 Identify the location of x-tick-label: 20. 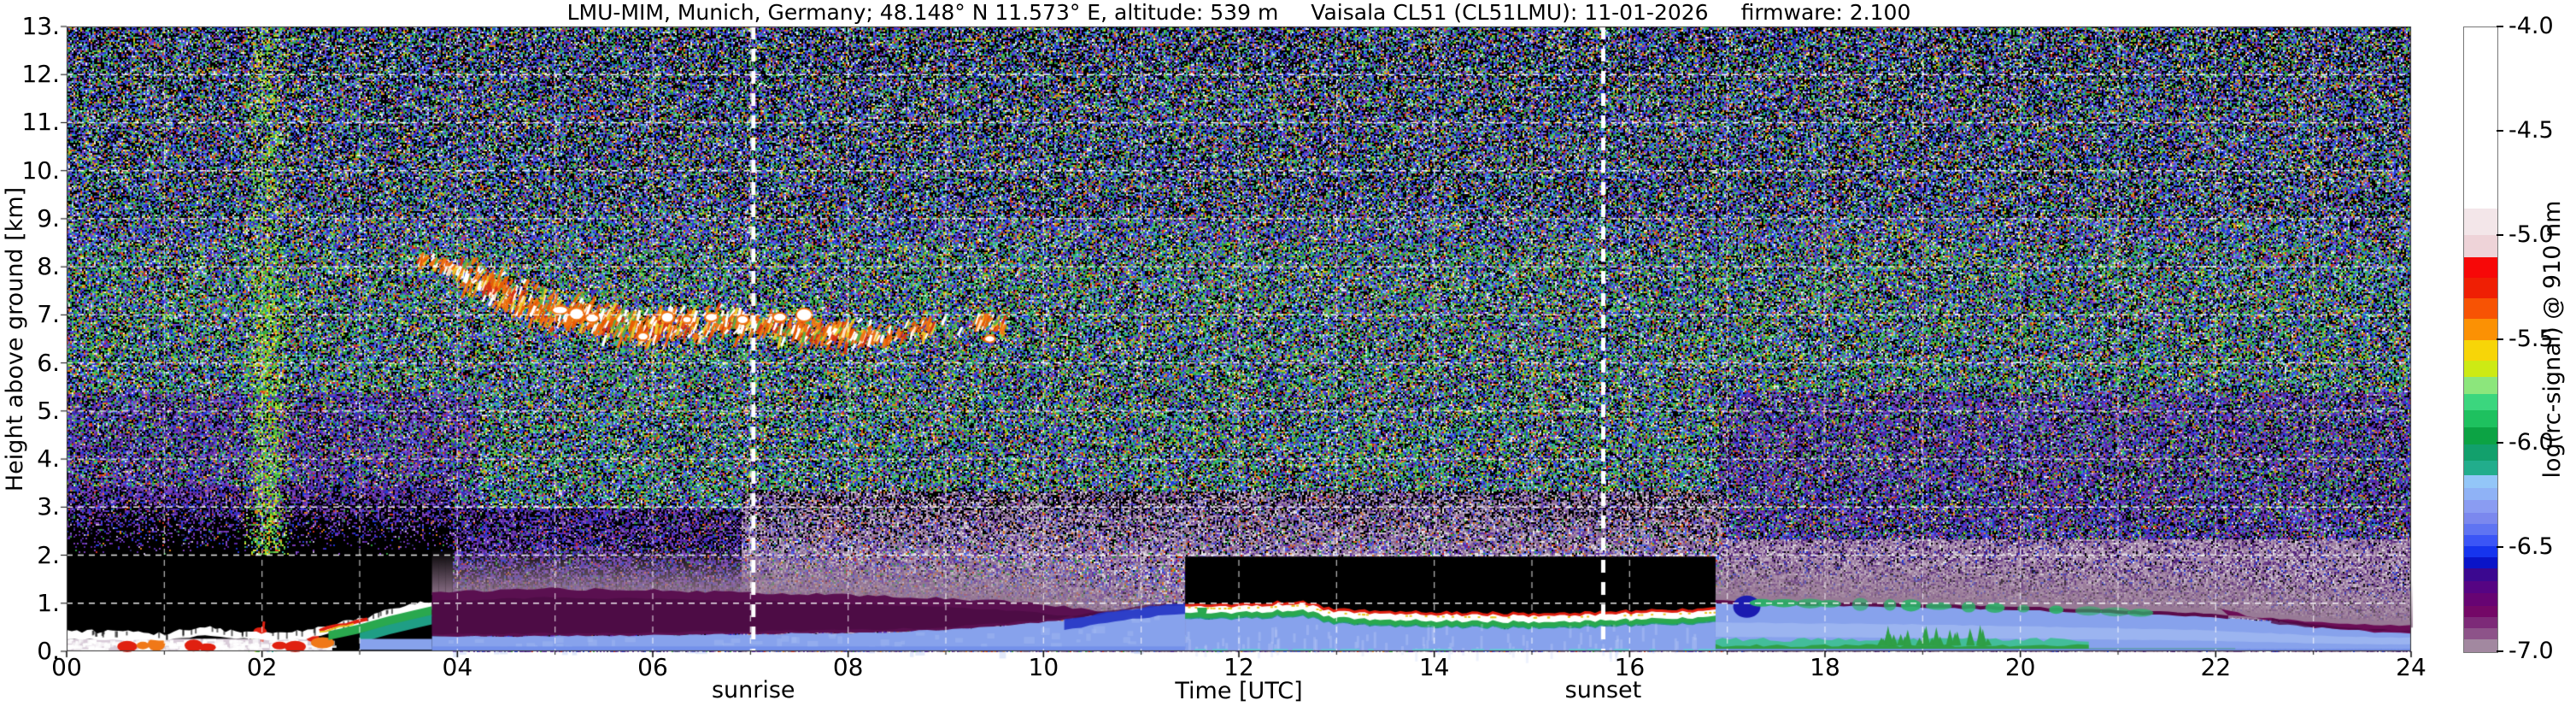
(2020, 667).